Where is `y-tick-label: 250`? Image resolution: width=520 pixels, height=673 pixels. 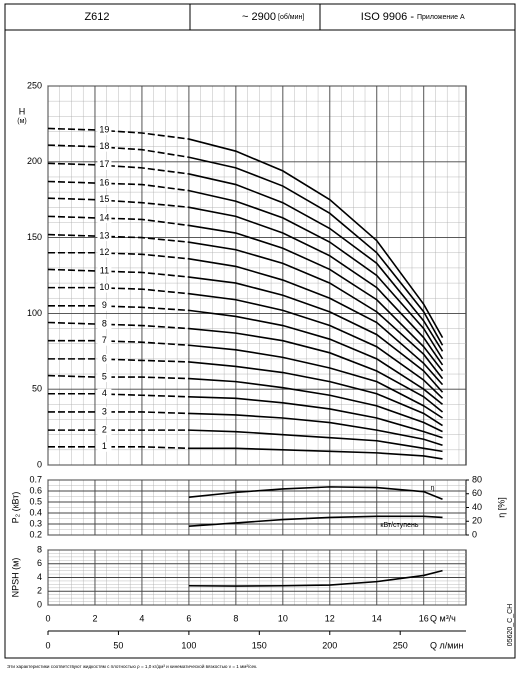 y-tick-label: 250 is located at coordinates (34, 85).